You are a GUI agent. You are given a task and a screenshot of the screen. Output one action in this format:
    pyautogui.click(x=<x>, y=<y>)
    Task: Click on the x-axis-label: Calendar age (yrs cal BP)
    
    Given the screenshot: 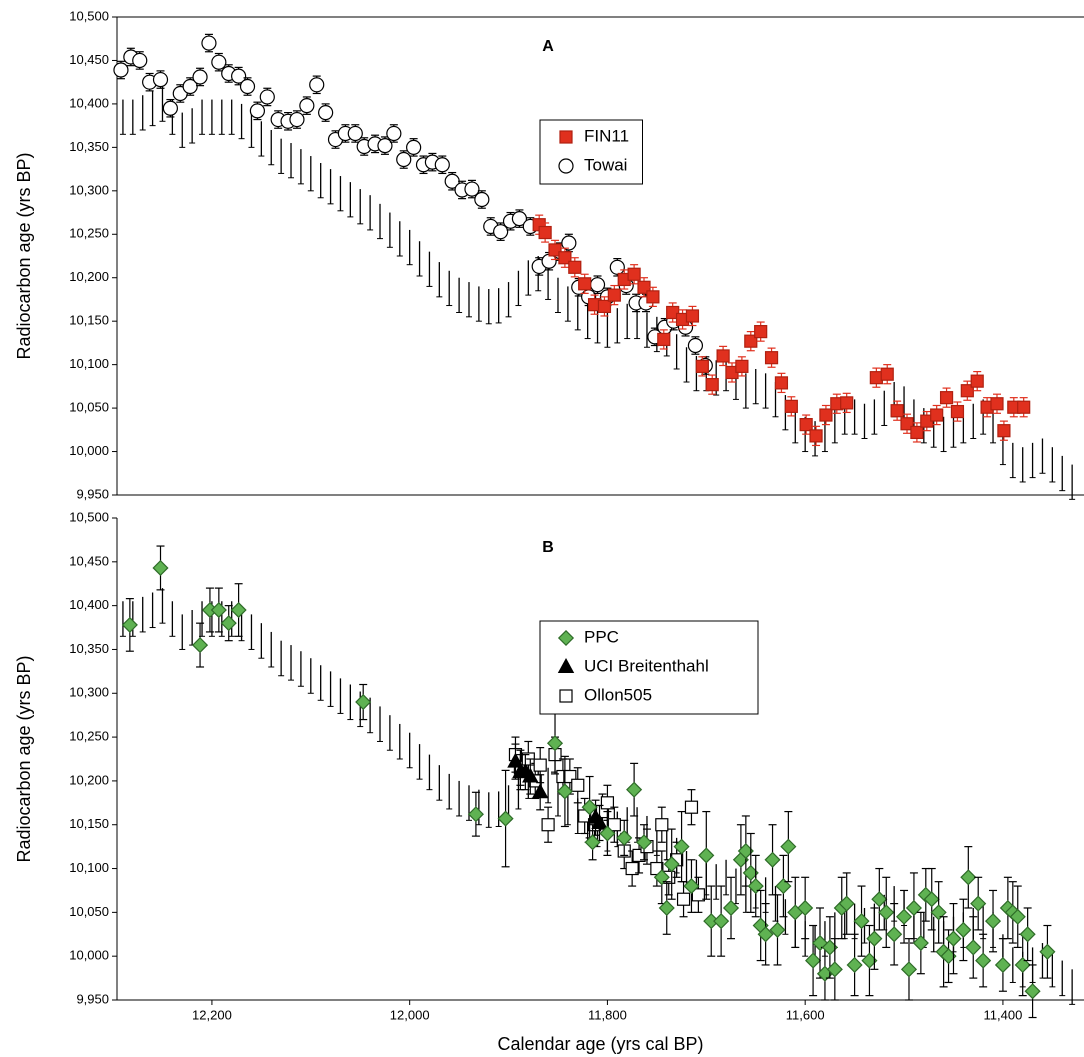 What is the action you would take?
    pyautogui.click(x=600, y=1044)
    